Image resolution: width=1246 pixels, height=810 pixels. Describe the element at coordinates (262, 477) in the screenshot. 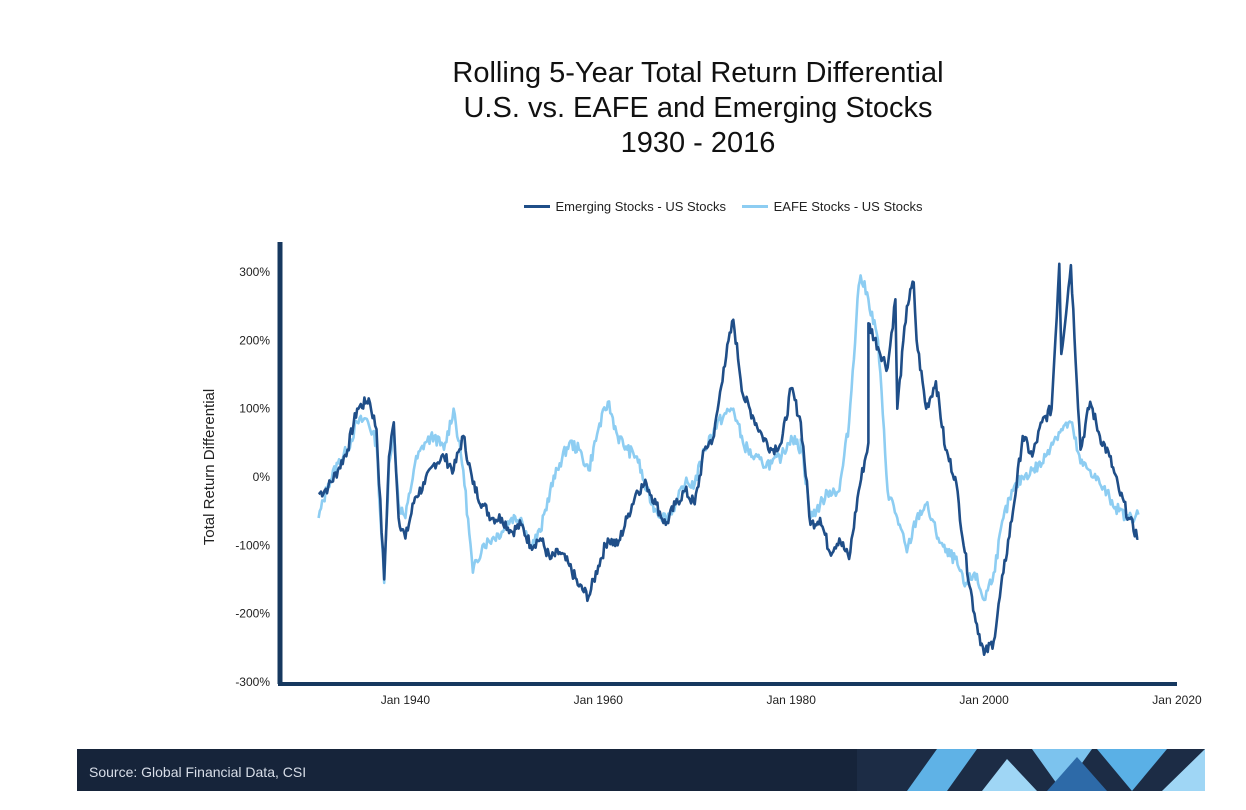

I see `y-tick-label: 0%` at that location.